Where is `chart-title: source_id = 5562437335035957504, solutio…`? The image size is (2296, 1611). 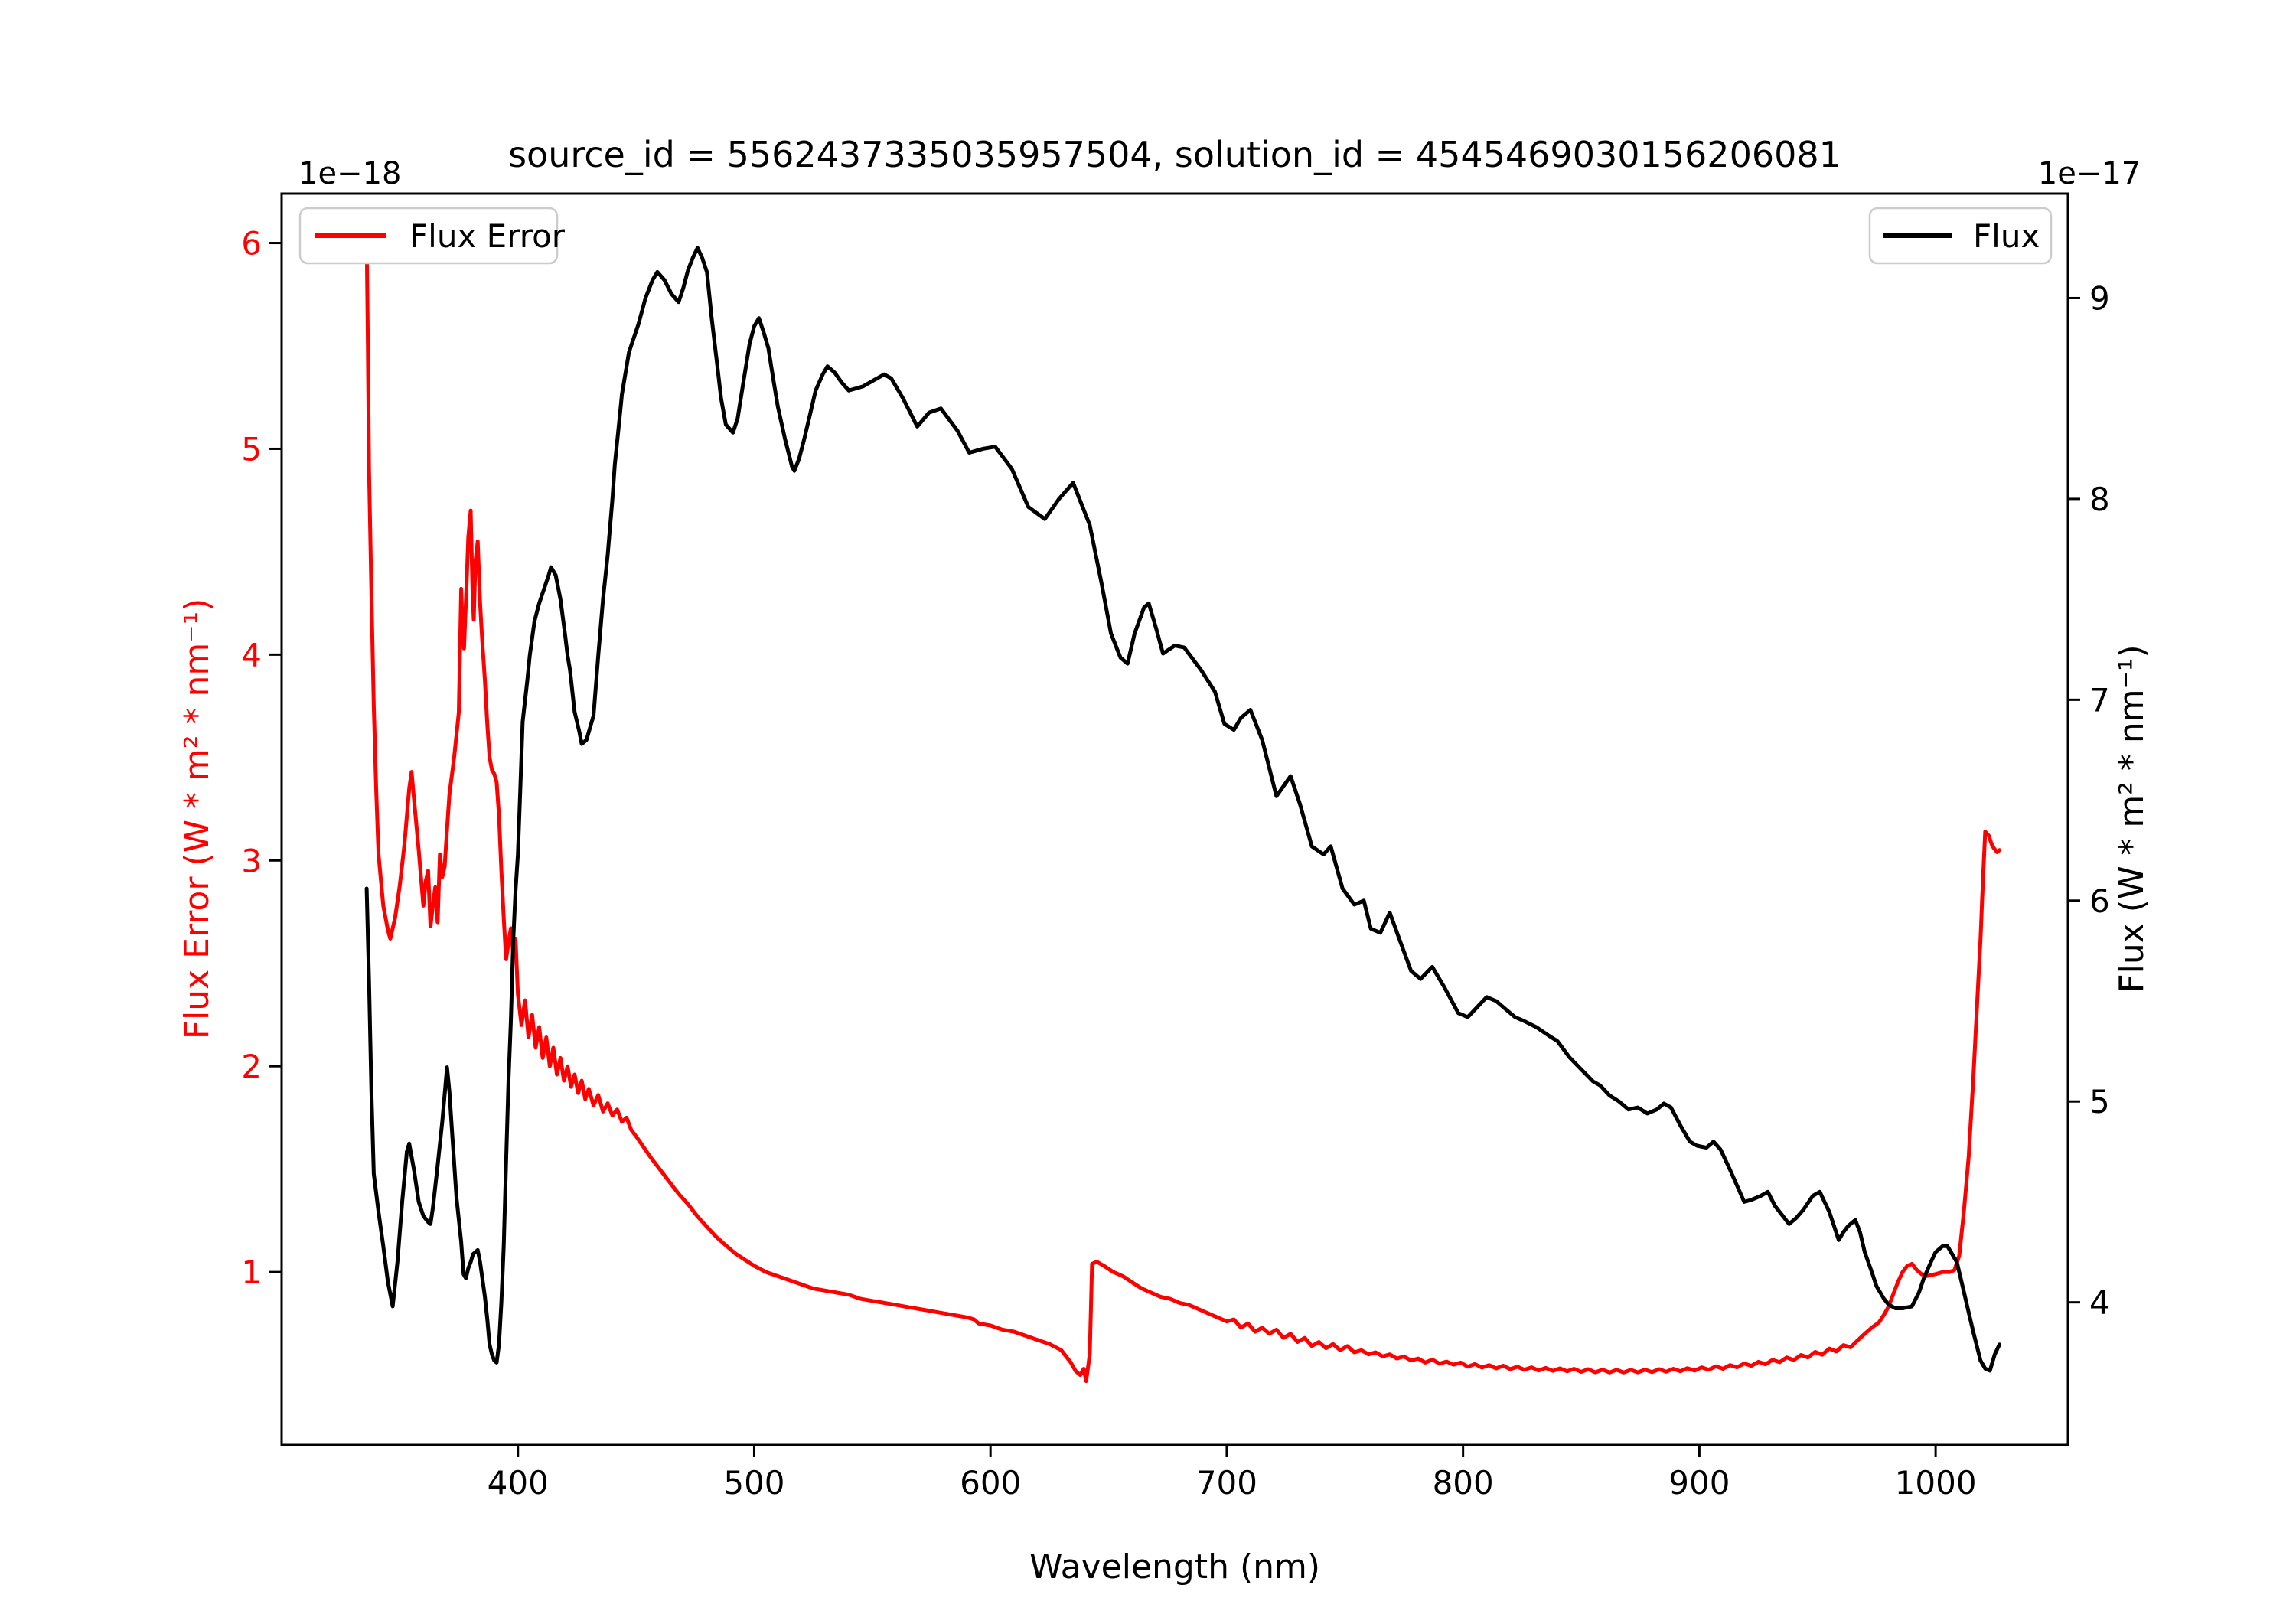
chart-title: source_id = 5562437335035957504, solutio… is located at coordinates (1174, 154).